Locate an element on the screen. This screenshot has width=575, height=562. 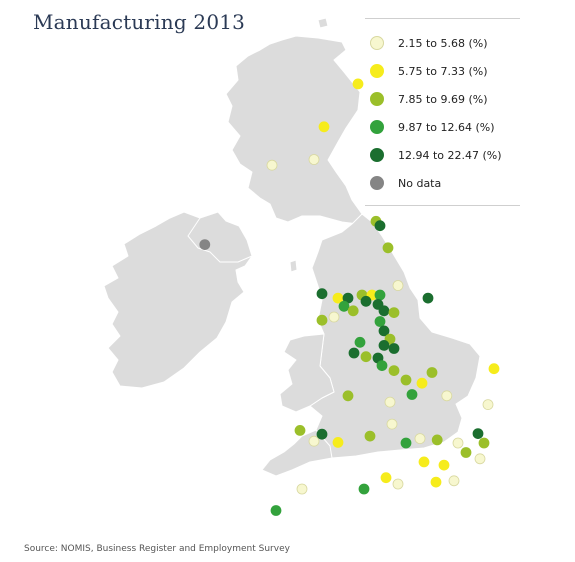
legend-item: 12.94 to 22.47 (%) is located at coordinates (442, 155).